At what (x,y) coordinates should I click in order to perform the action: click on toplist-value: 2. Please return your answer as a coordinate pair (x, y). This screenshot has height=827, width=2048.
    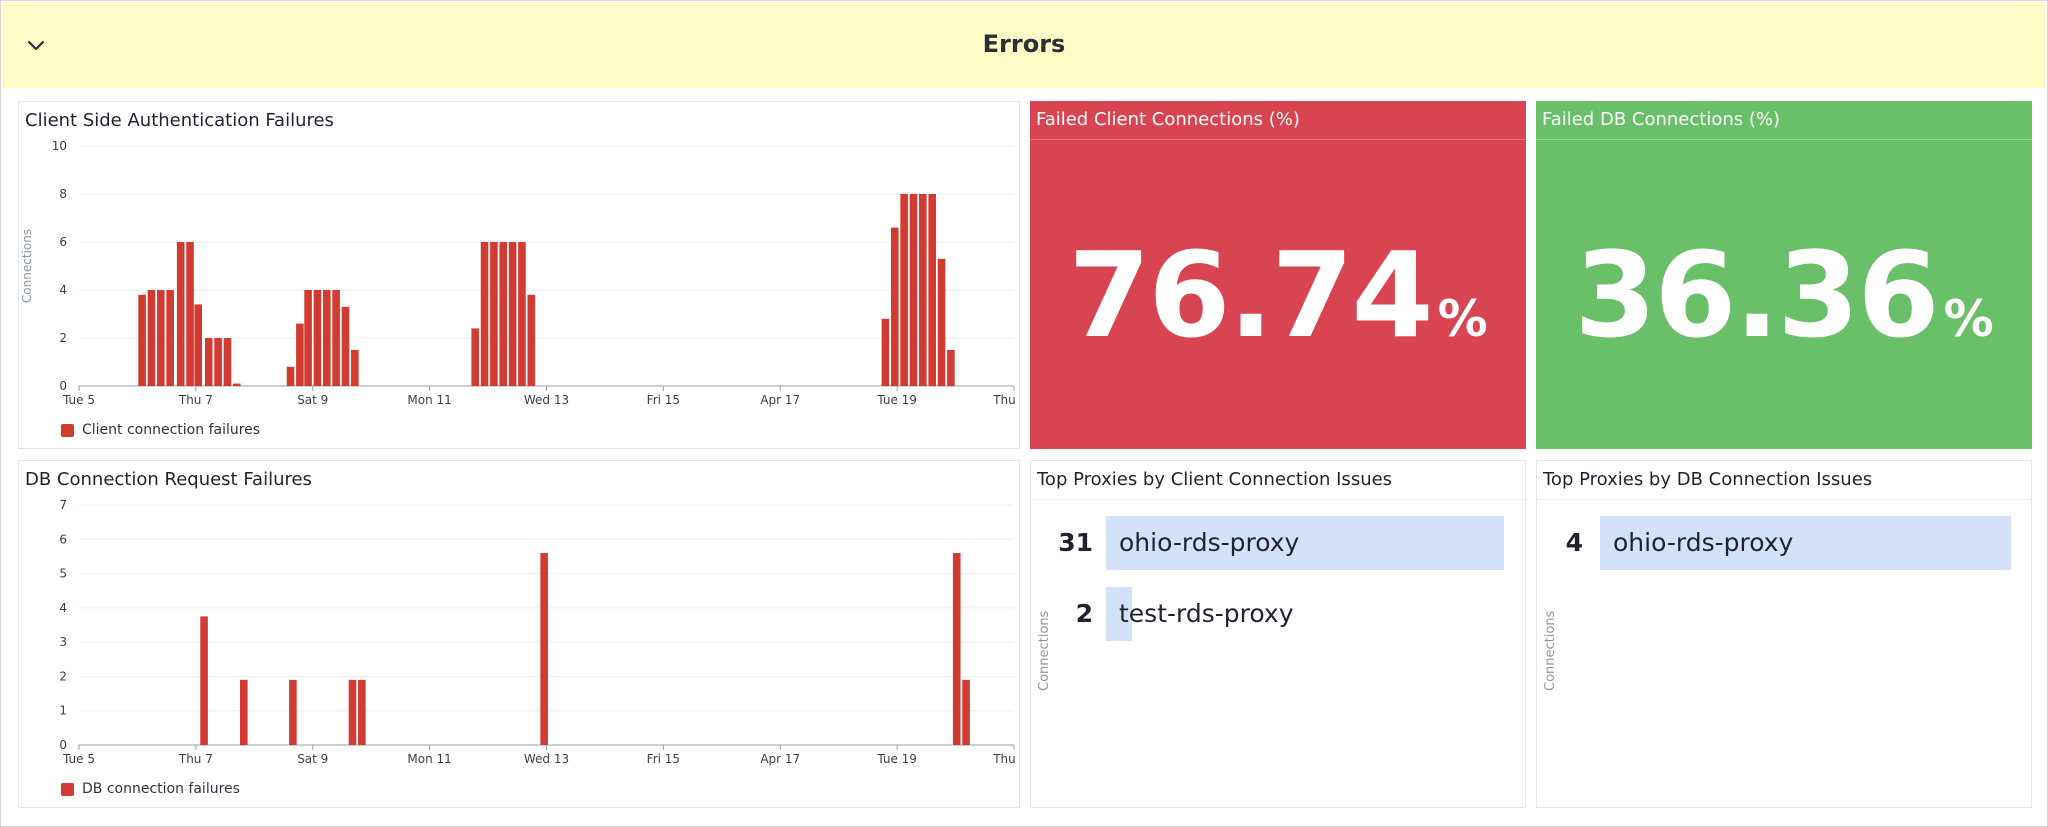
    Looking at the image, I should click on (1084, 613).